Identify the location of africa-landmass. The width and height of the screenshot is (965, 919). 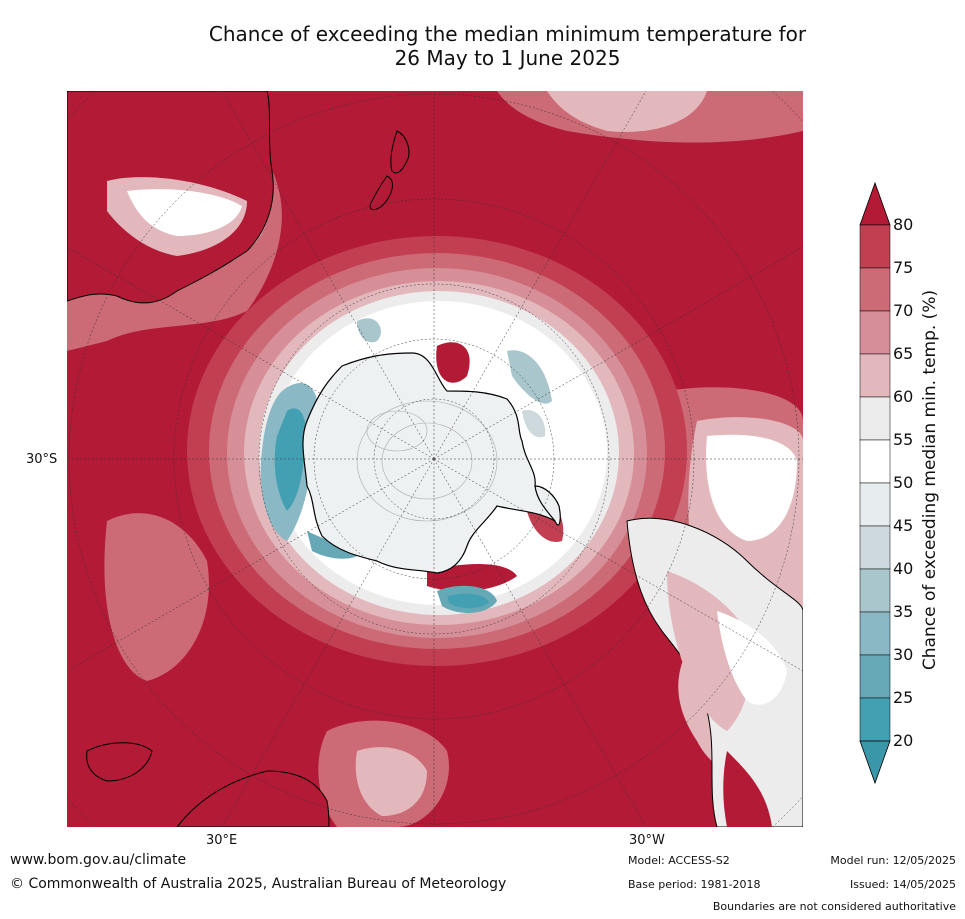
(253, 798).